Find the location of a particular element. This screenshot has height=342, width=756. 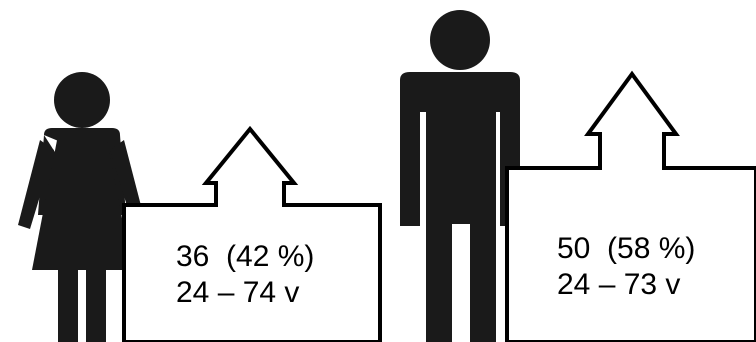

male-count-label: 50 (58 %) is located at coordinates (626, 248).